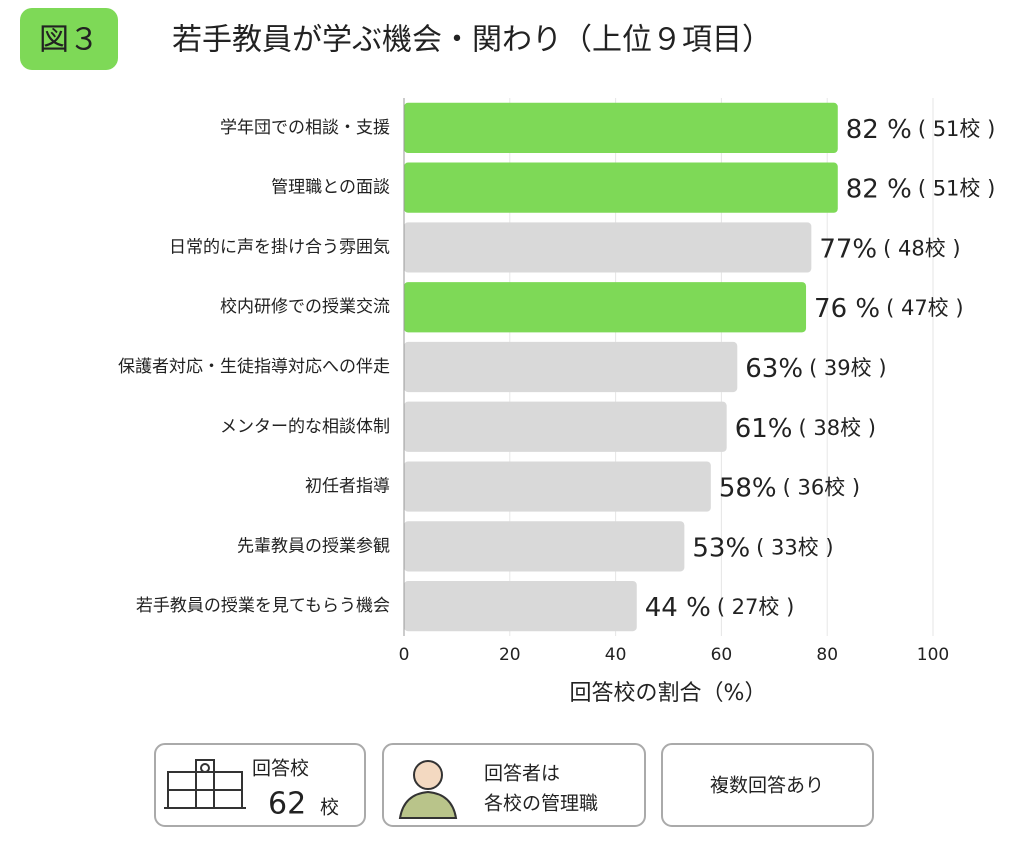  I want to click on value-label: 44 %( 27校 ), so click(720, 608).